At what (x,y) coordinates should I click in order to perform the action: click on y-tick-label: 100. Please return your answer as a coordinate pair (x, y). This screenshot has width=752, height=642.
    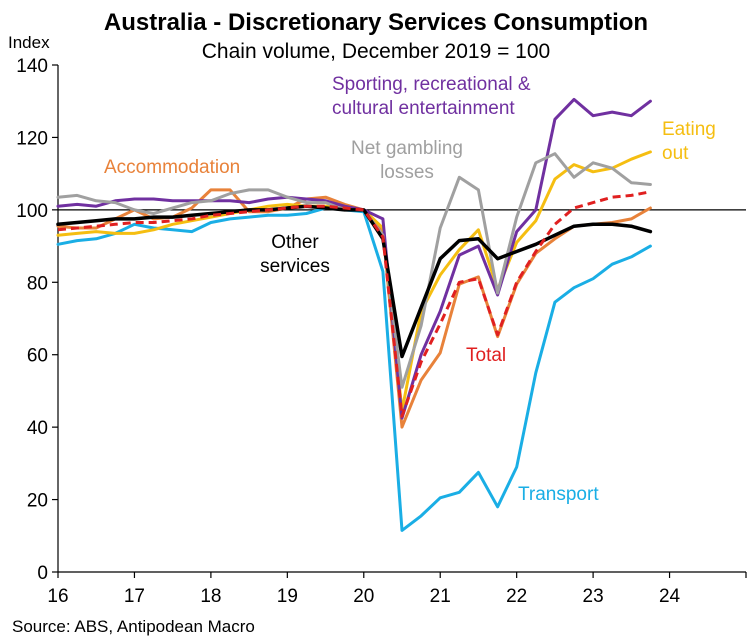
    Looking at the image, I should click on (32, 211).